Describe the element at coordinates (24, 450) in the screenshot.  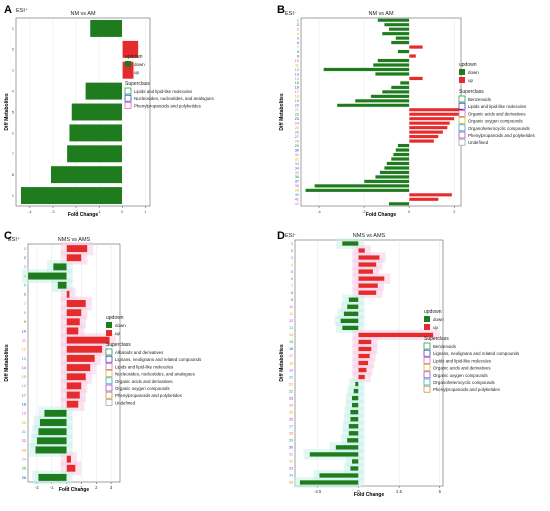
I see `category-label: 23` at that location.